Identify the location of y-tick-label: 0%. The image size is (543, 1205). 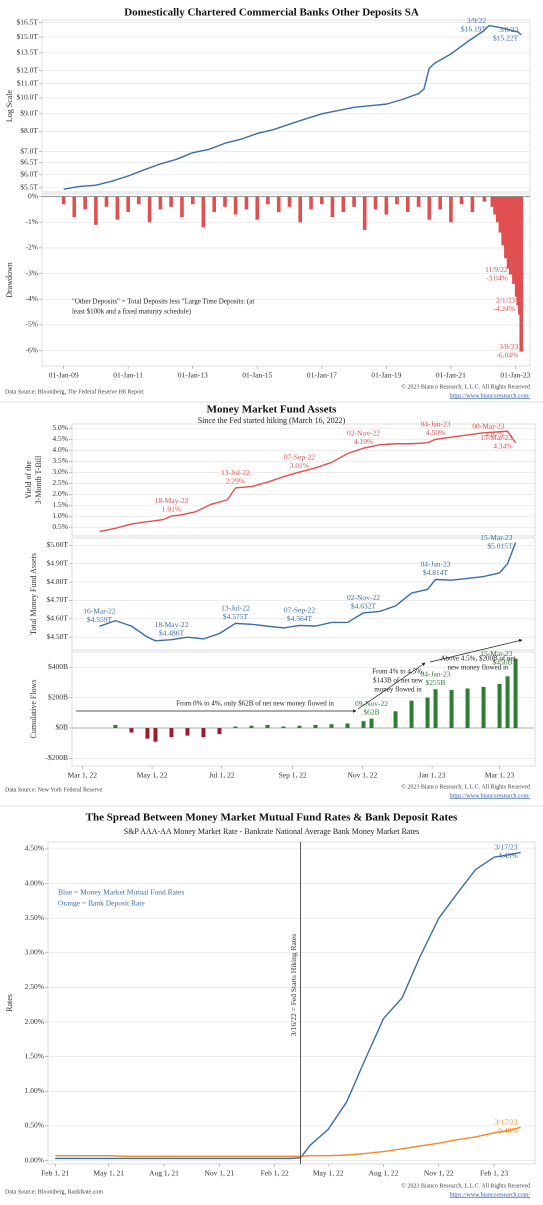
(33, 195).